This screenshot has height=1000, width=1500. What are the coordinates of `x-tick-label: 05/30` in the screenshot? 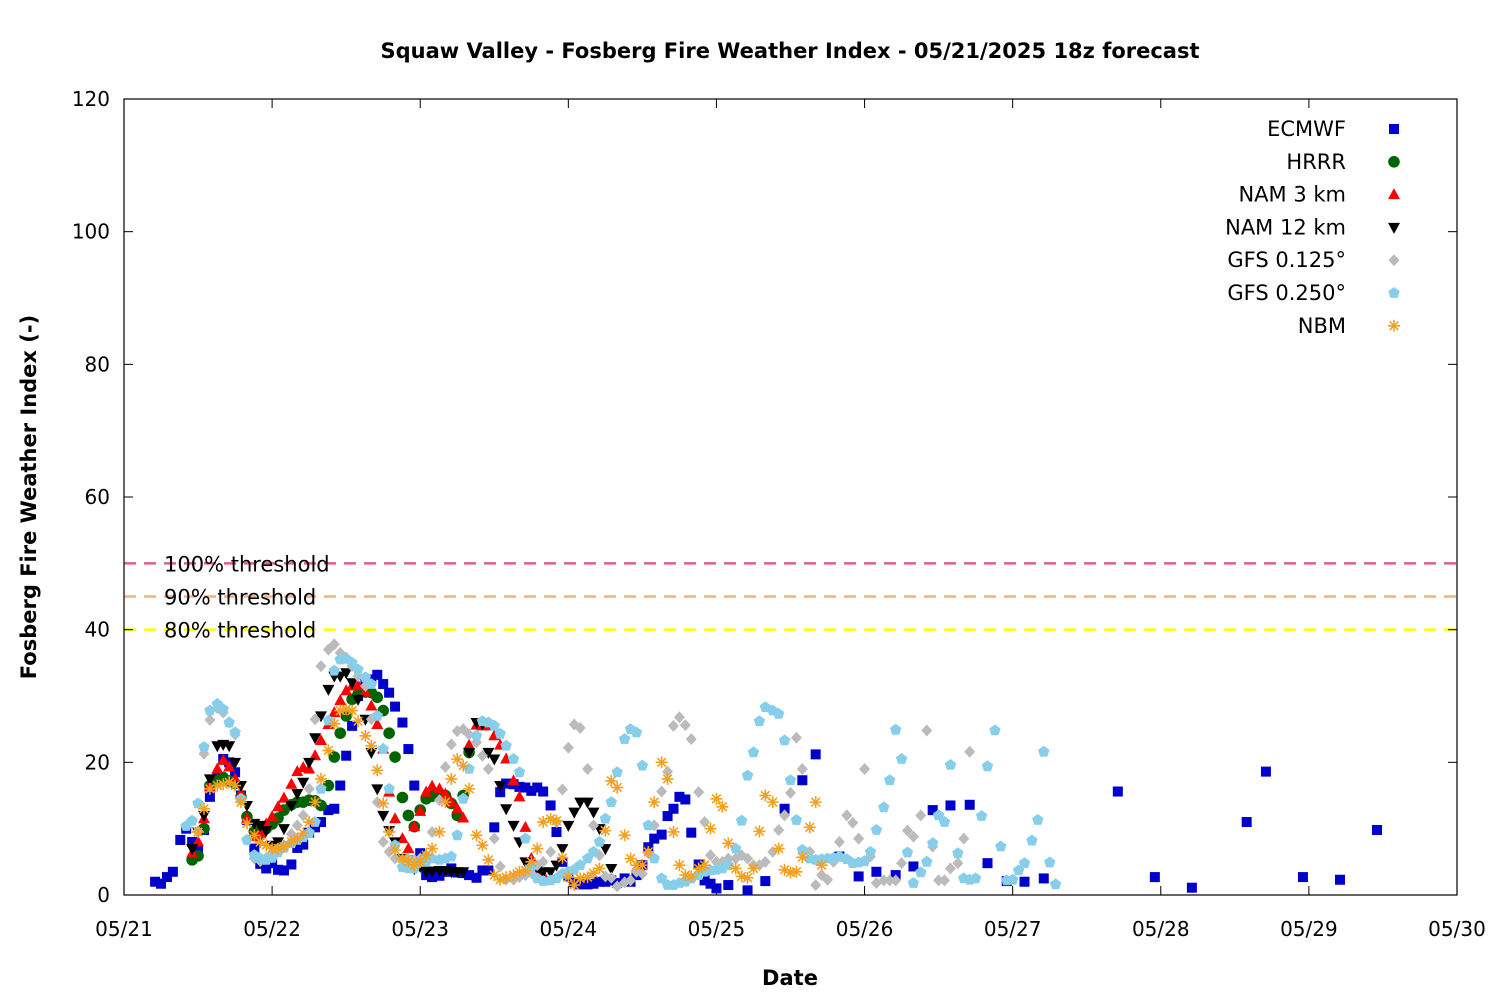 It's located at (1457, 929).